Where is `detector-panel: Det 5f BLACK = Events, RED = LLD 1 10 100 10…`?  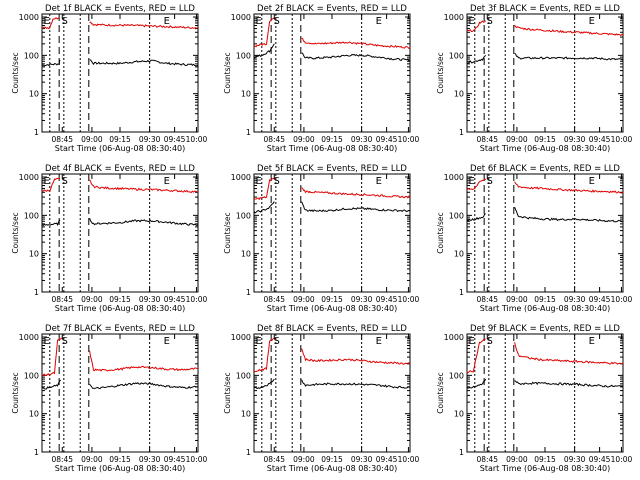
detector-panel: Det 5f BLACK = Events, RED = LLD 1 10 100 10… is located at coordinates (321, 238).